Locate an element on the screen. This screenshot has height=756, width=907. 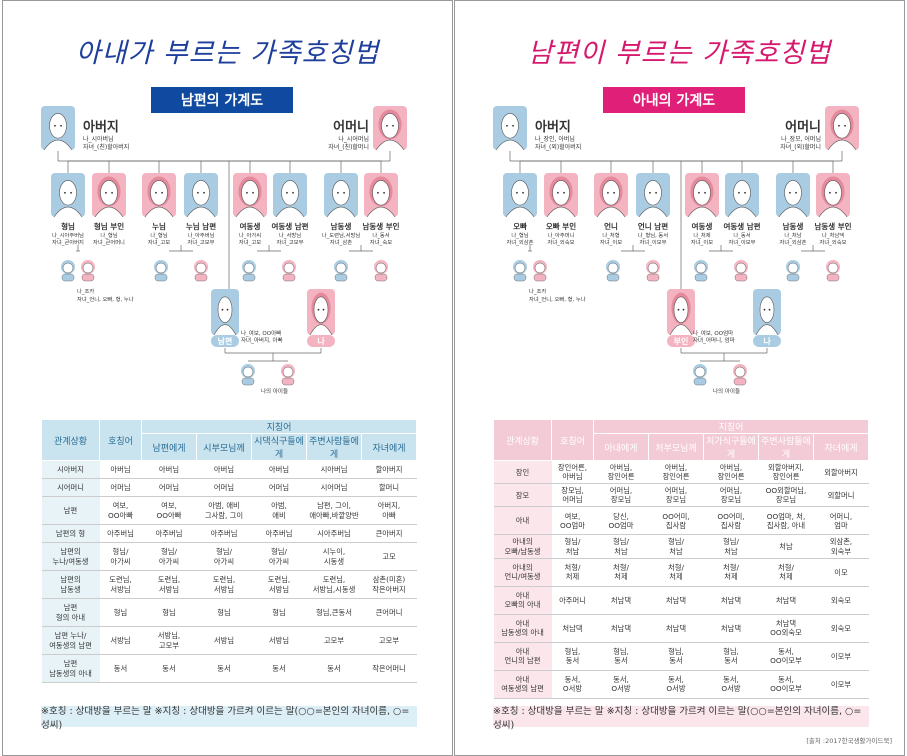
table-cell: OO어미, 집사람 is located at coordinates (731, 521).